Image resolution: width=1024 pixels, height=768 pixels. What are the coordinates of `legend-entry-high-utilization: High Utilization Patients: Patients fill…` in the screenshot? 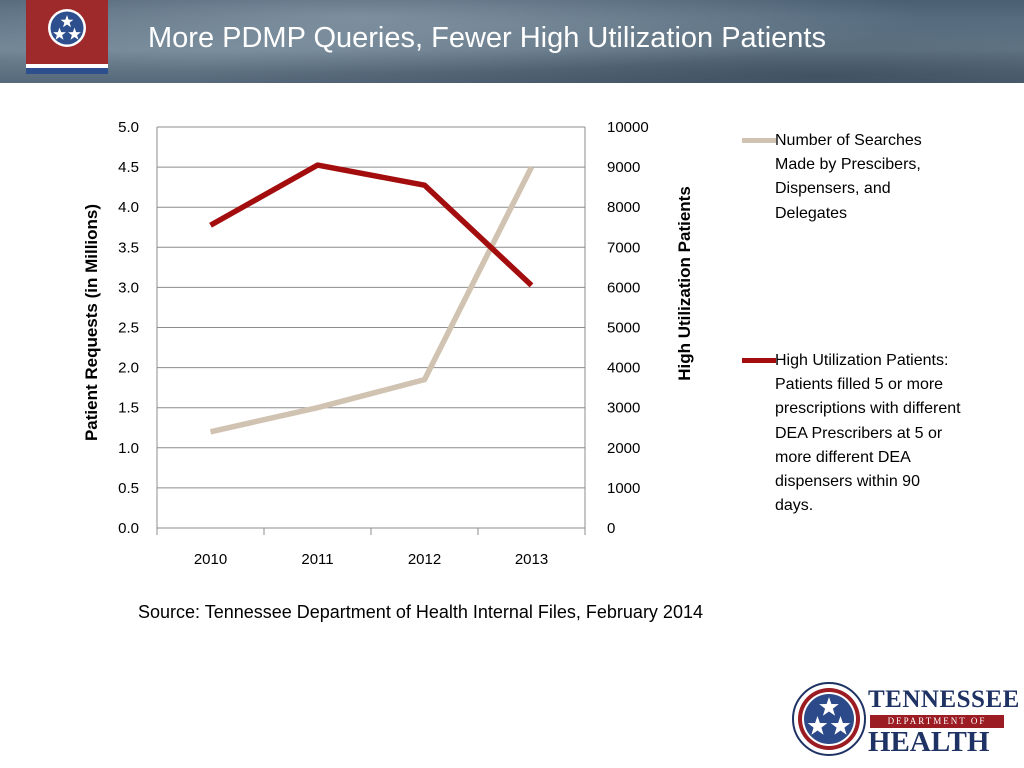 It's located at (852, 433).